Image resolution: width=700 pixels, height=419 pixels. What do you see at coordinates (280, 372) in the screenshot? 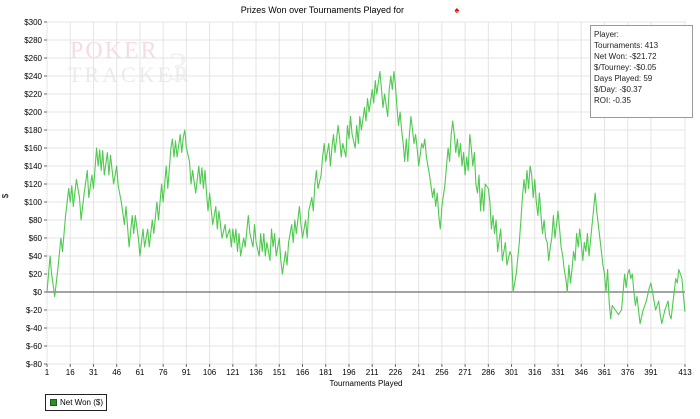
I see `x-tick-label: 151` at bounding box center [280, 372].